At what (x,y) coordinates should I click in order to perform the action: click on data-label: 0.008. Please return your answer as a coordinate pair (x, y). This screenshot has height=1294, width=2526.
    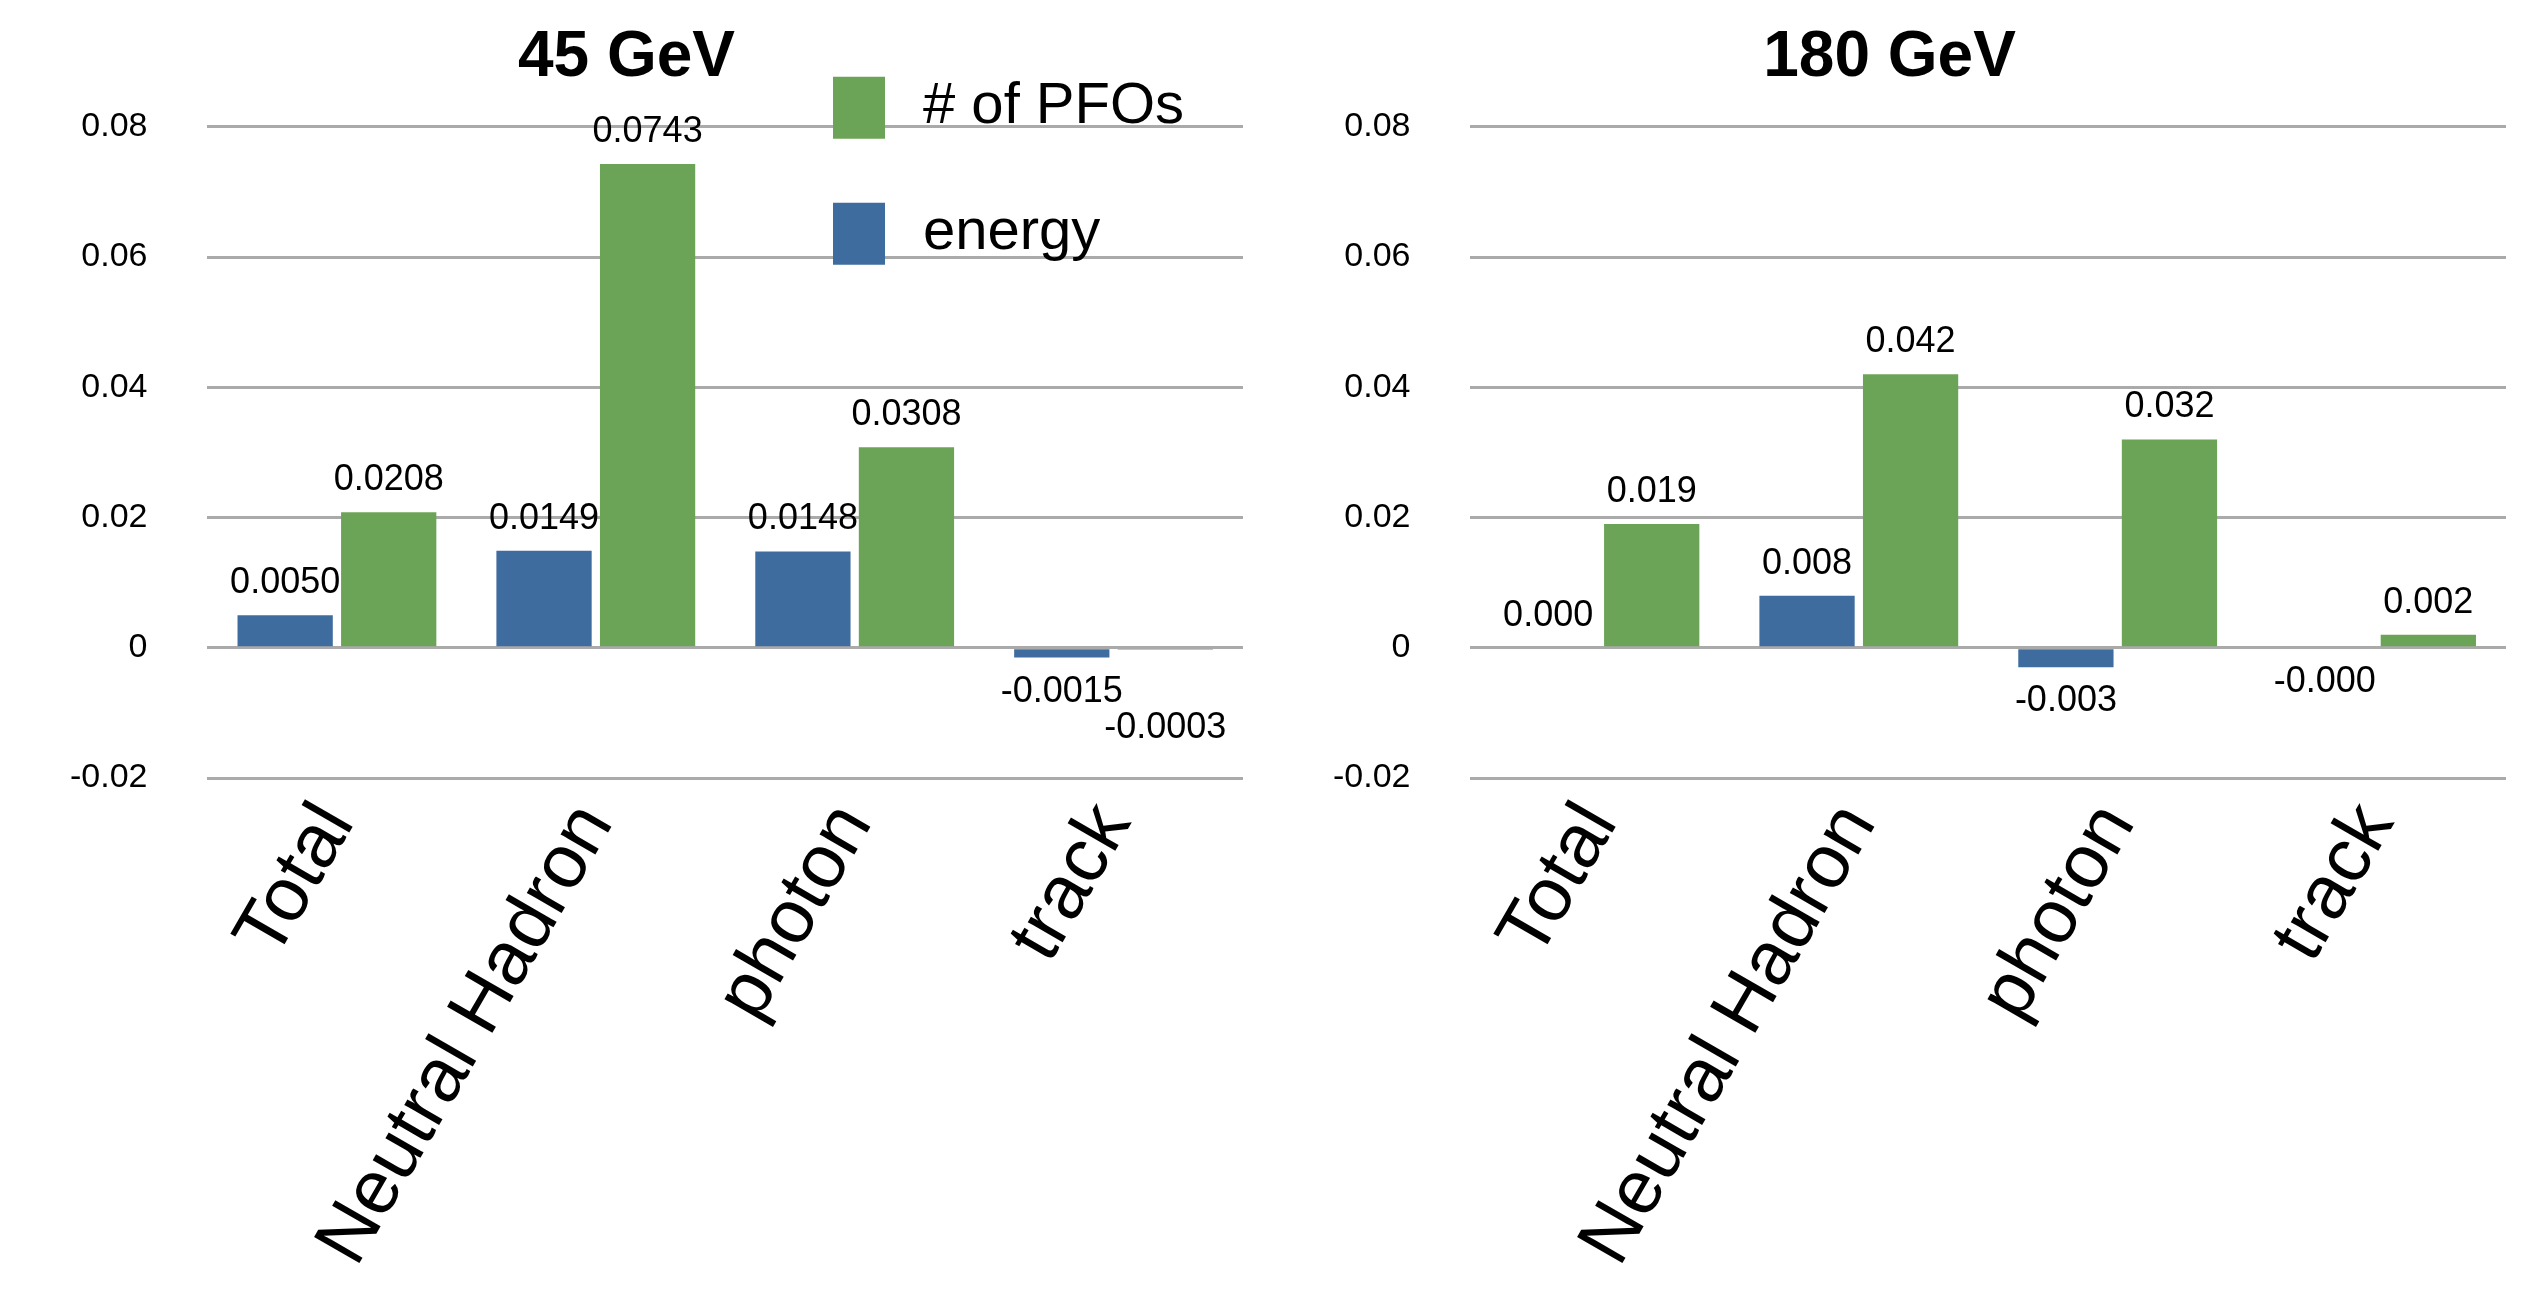
    Looking at the image, I should click on (1807, 561).